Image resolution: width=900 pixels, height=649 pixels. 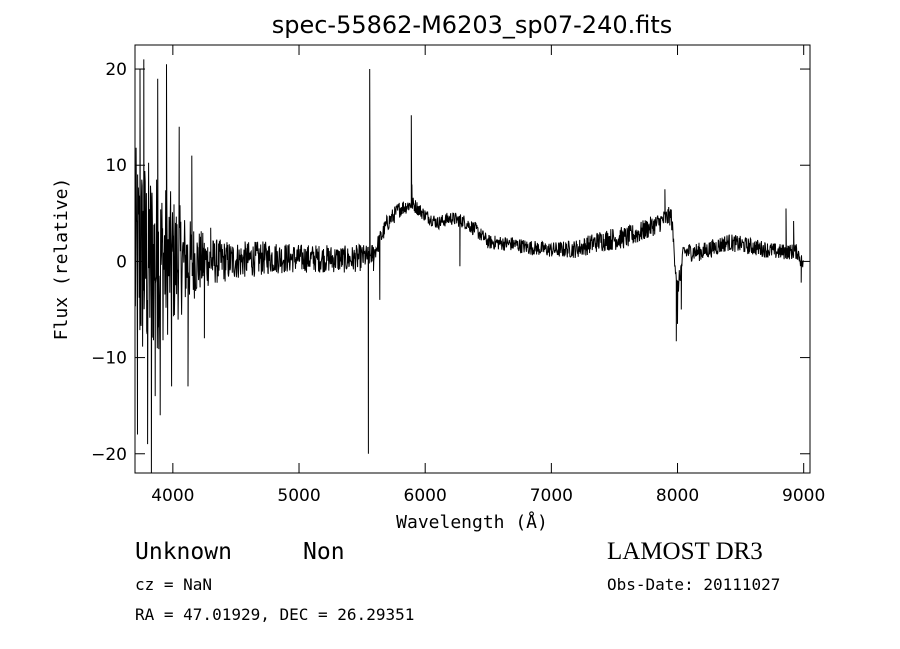 What do you see at coordinates (298, 496) in the screenshot?
I see `x-tick-label: 5000` at bounding box center [298, 496].